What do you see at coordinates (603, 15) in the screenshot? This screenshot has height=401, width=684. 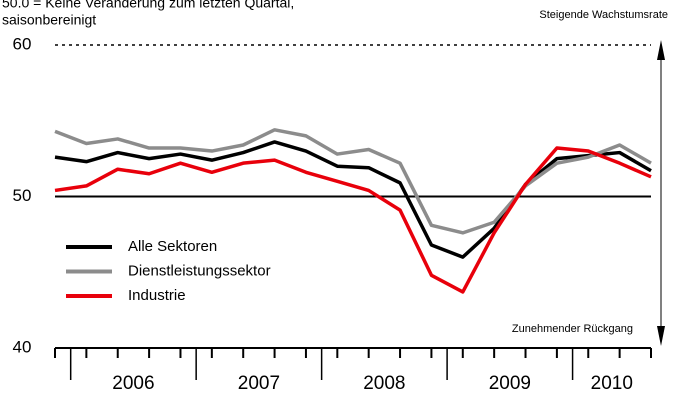 I see `annotation: Steigende Wachstumsrate` at bounding box center [603, 15].